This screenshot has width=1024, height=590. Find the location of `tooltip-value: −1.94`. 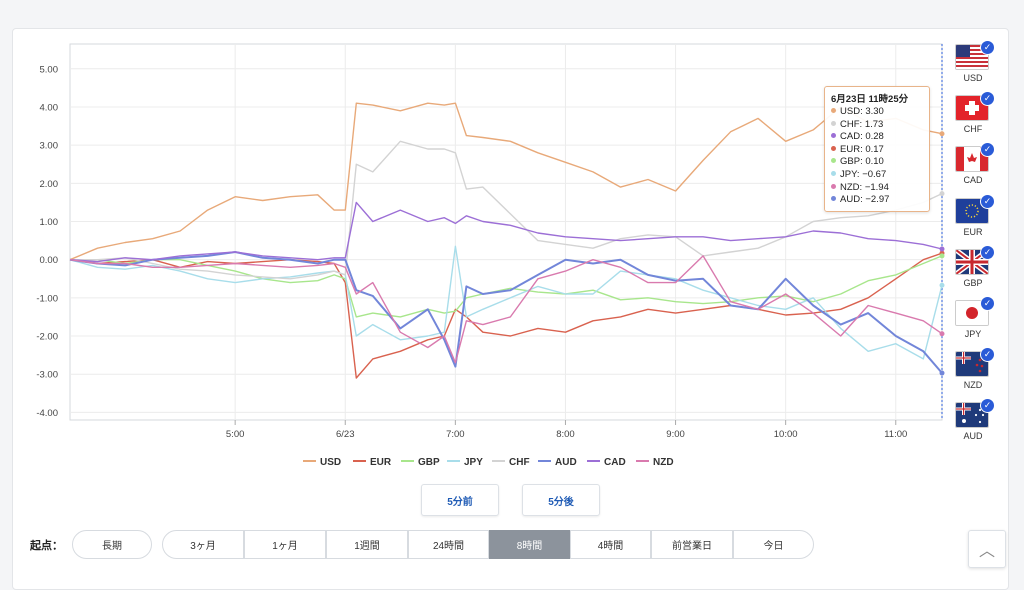

tooltip-value: −1.94 is located at coordinates (876, 187).